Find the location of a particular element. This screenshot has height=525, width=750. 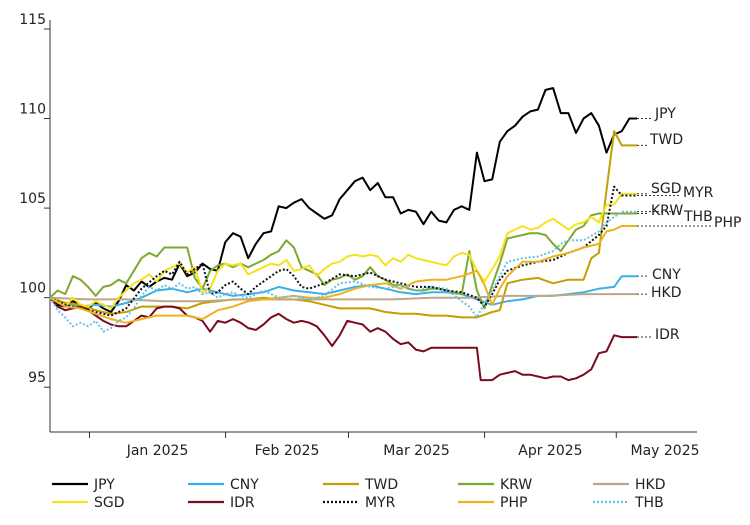

x-tick-label-0: Jan 2025 is located at coordinates (157, 451).